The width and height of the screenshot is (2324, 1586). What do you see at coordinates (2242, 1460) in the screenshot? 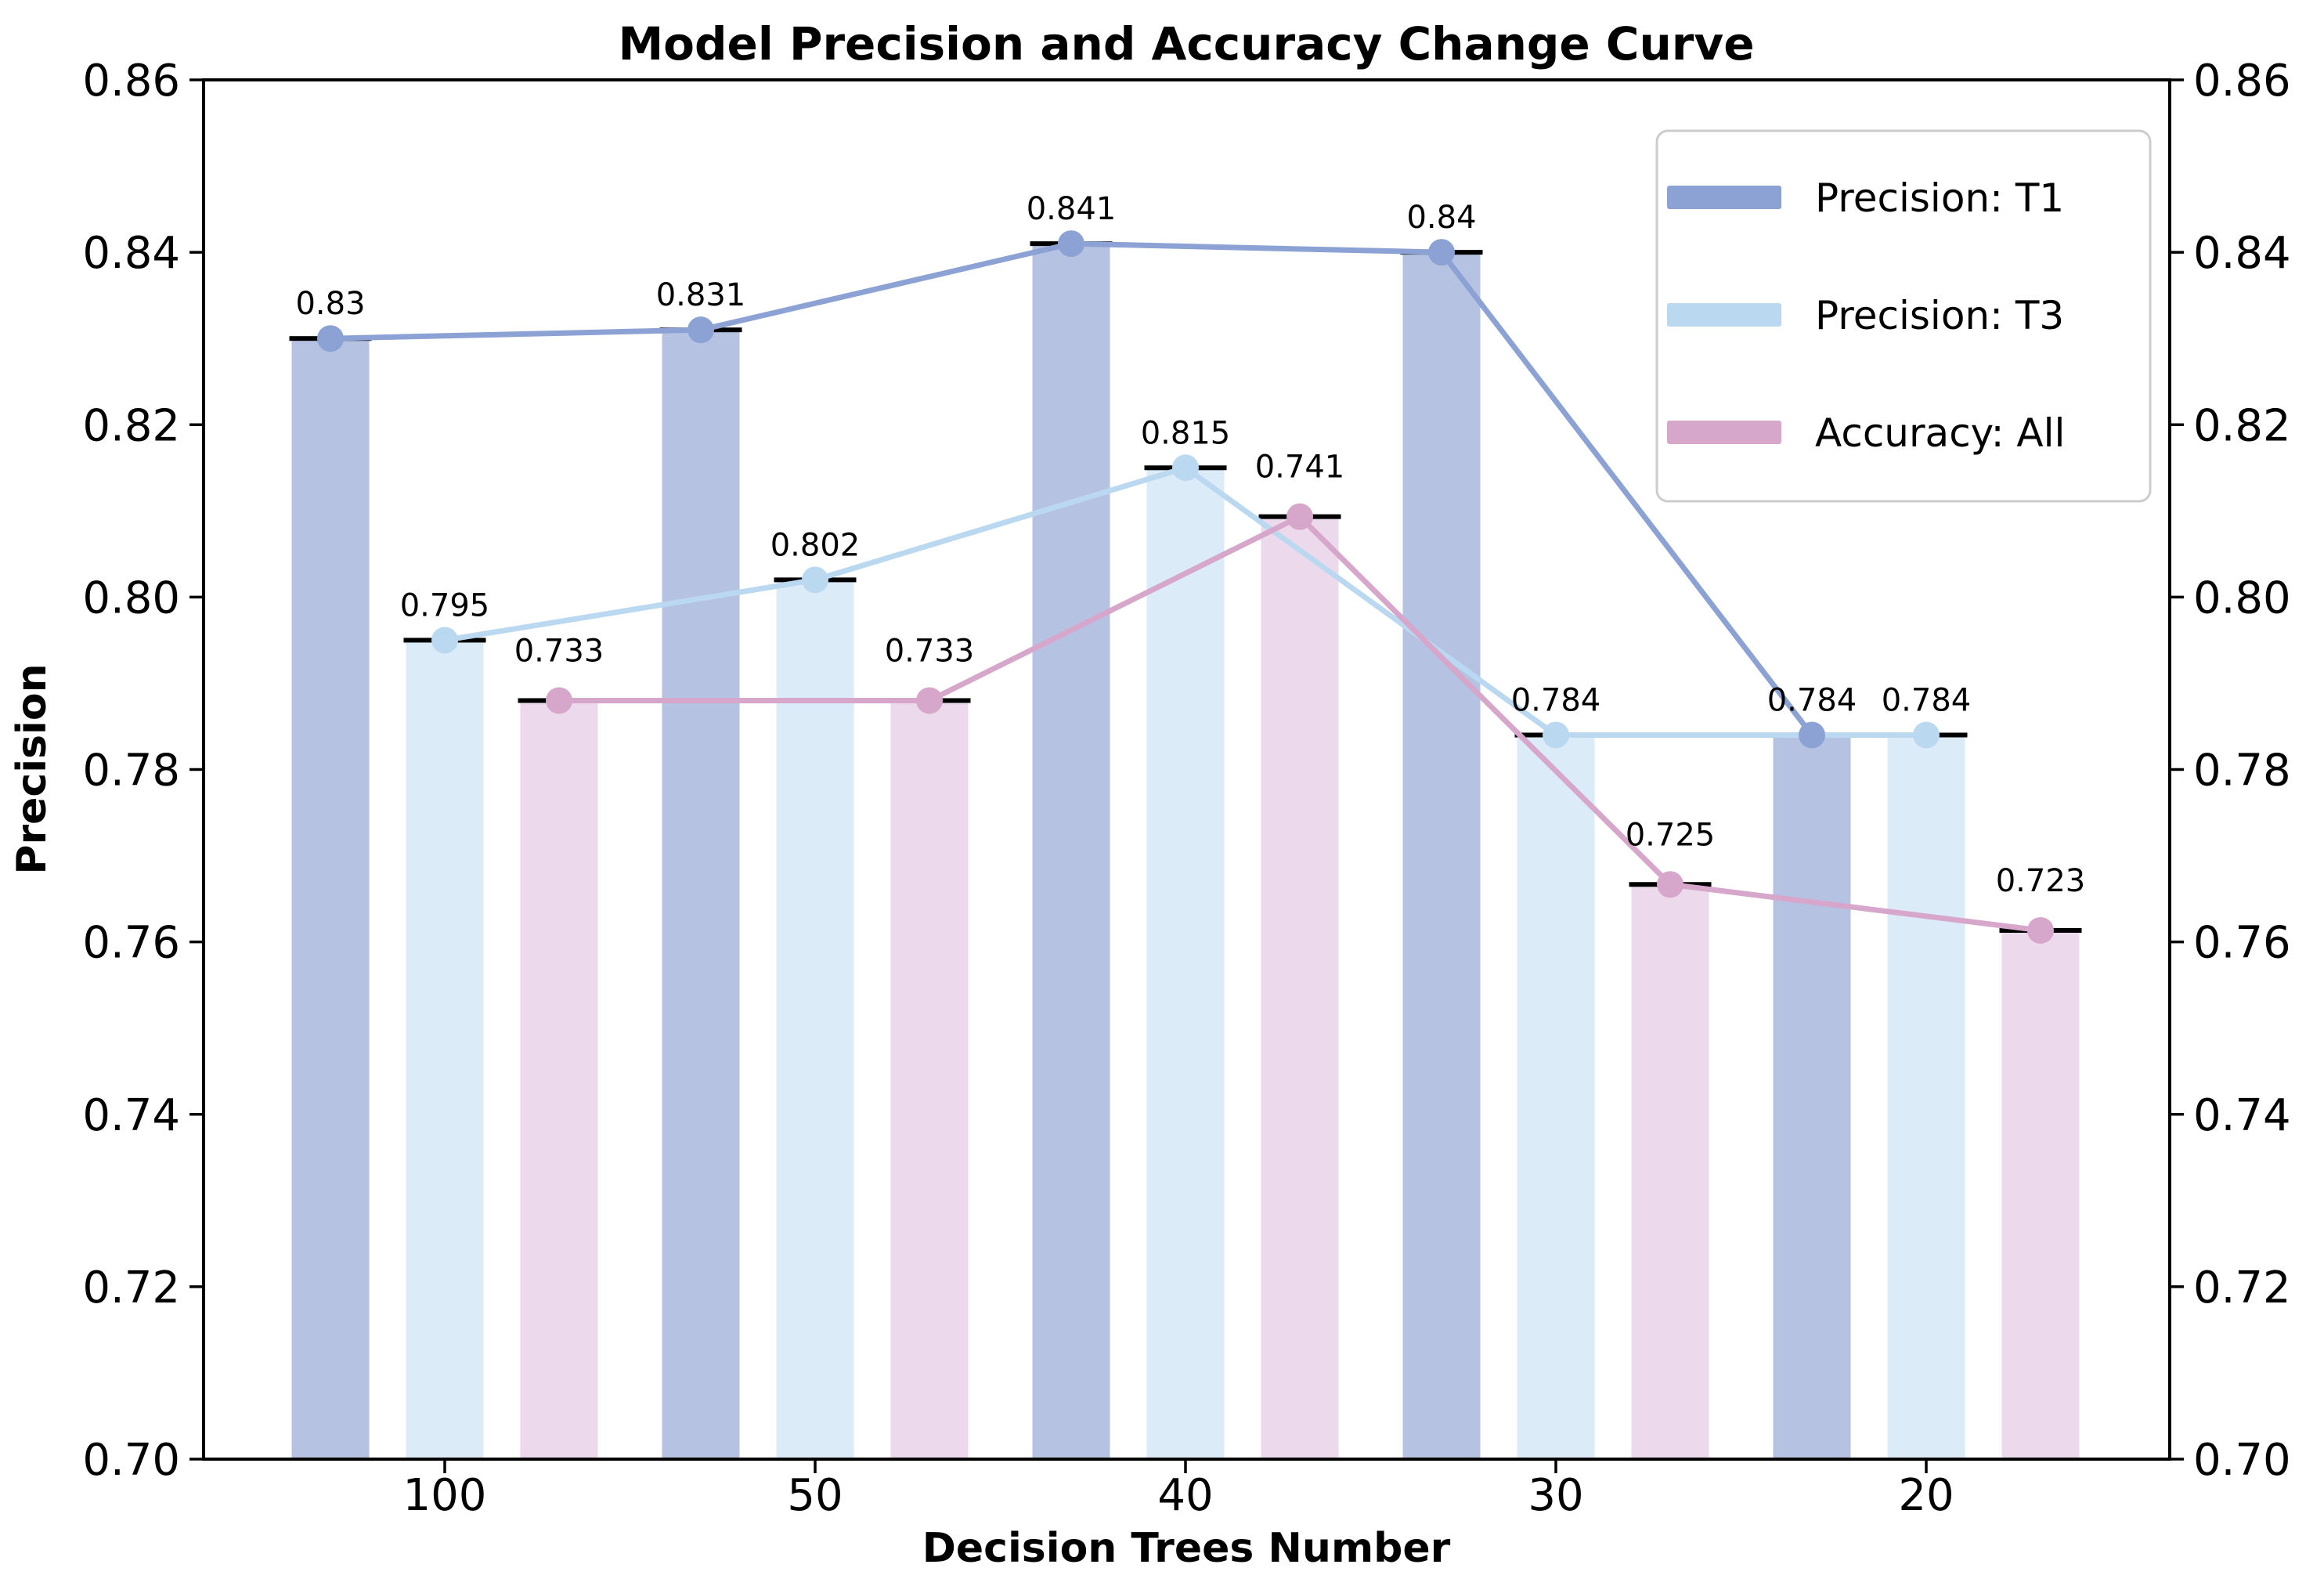
I see `y-tick-label-right: 0.70` at bounding box center [2242, 1460].